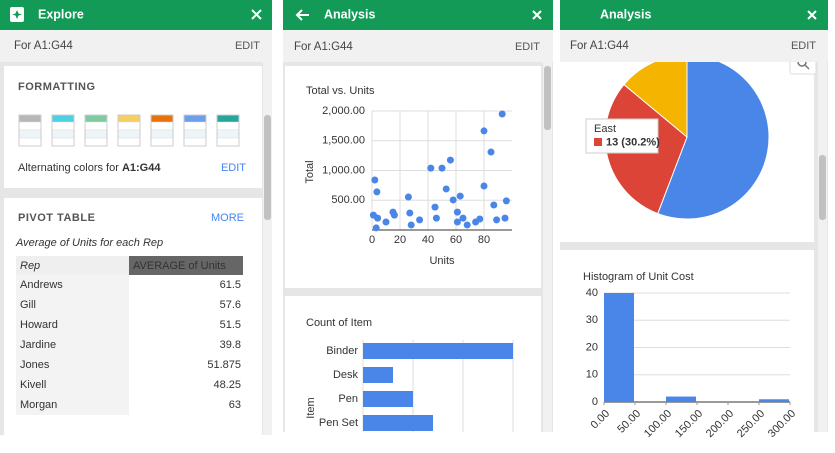 The image size is (835, 453). I want to click on scrollbar-track, so click(547, 247).